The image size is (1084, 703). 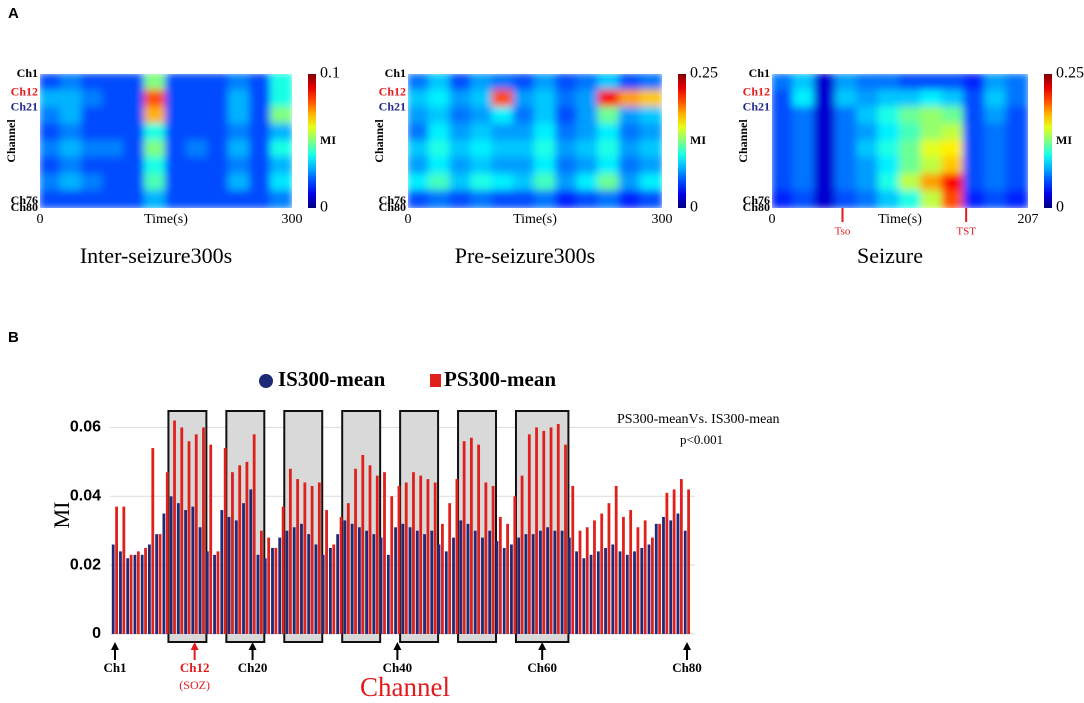 I want to click on legend-marker, so click(x=435, y=380).